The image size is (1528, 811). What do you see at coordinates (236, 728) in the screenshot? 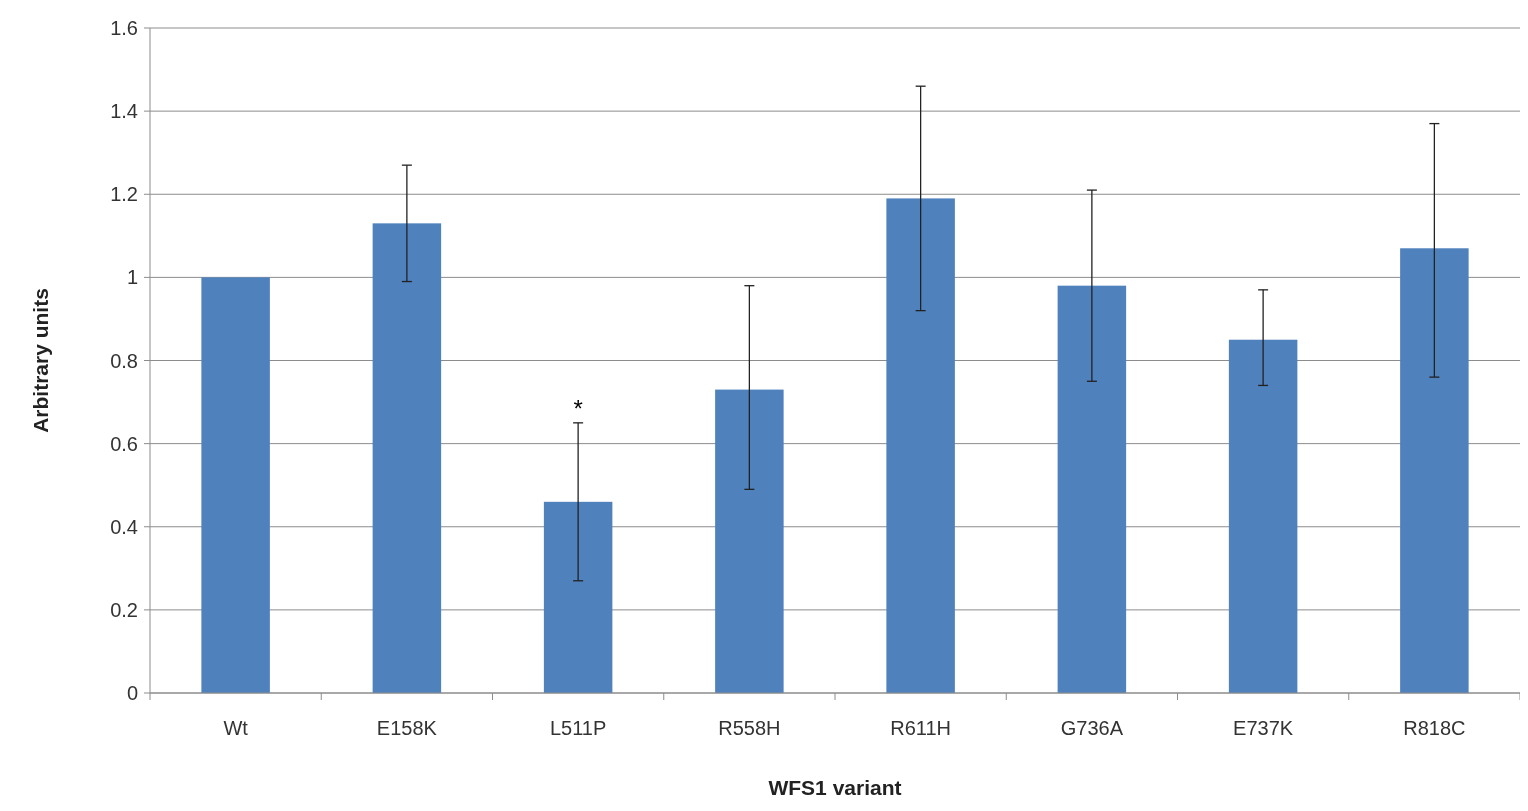
I see `x-tick-label: Wt` at bounding box center [236, 728].